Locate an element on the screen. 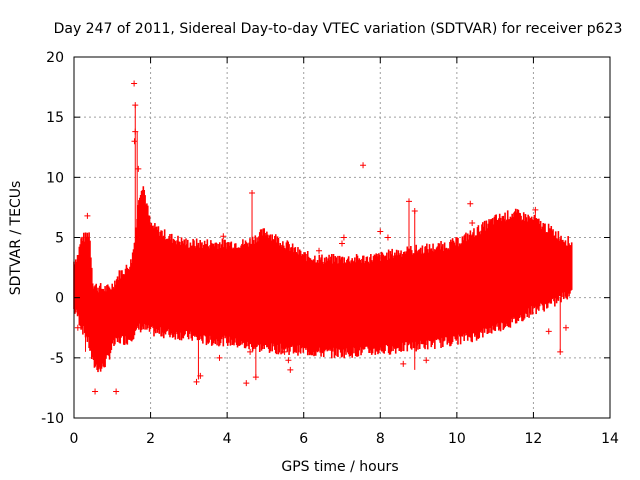 This screenshot has height=480, width=640. x-tick-label: 10 is located at coordinates (457, 439).